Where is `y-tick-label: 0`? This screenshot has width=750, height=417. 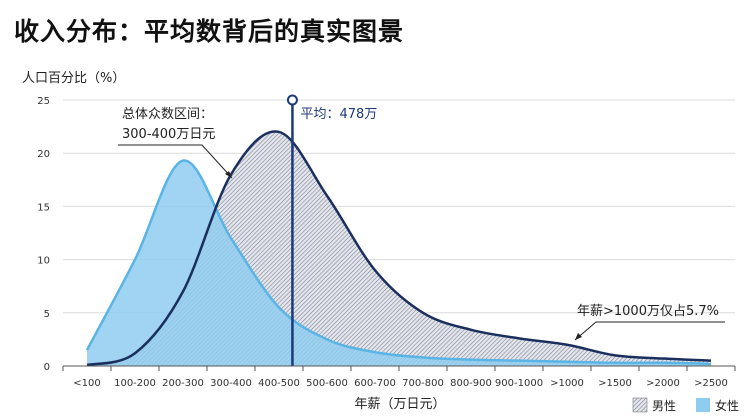
y-tick-label: 0 is located at coordinates (47, 367).